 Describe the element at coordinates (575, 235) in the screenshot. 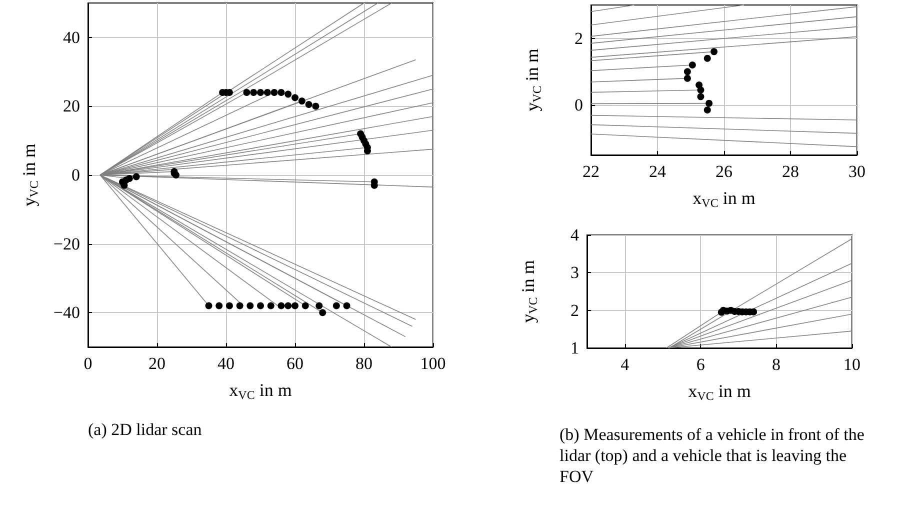

I see `y-tick-label: 4` at that location.